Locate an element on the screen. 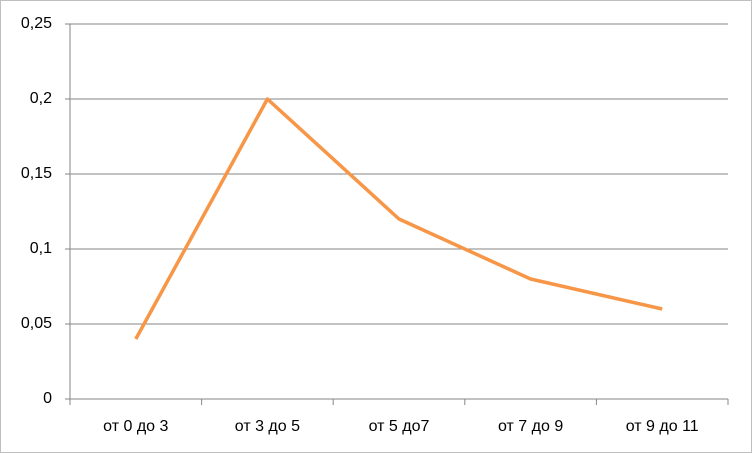  y-tick-label: 0,05 is located at coordinates (36, 323).